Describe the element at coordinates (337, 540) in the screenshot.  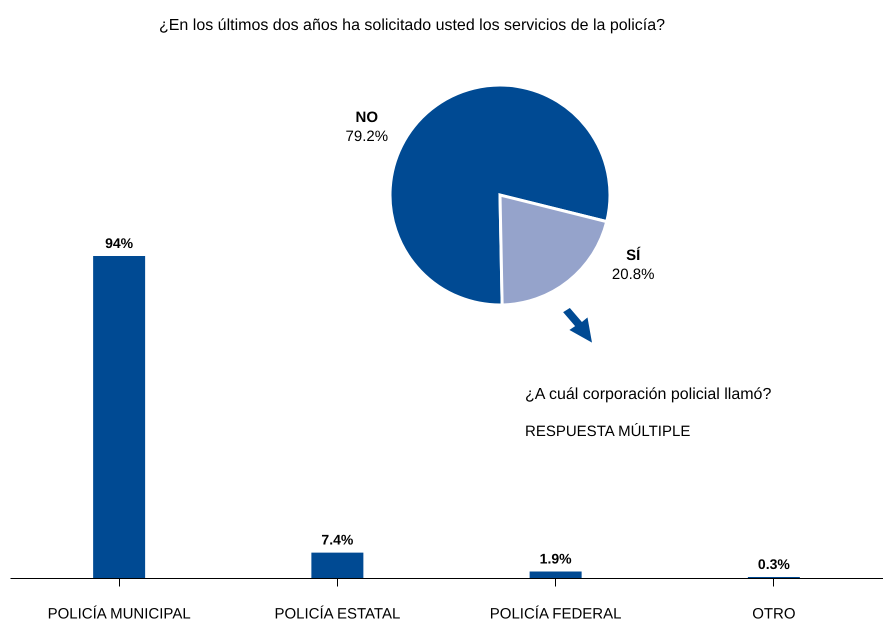
I see `data-label: 7.4%` at that location.